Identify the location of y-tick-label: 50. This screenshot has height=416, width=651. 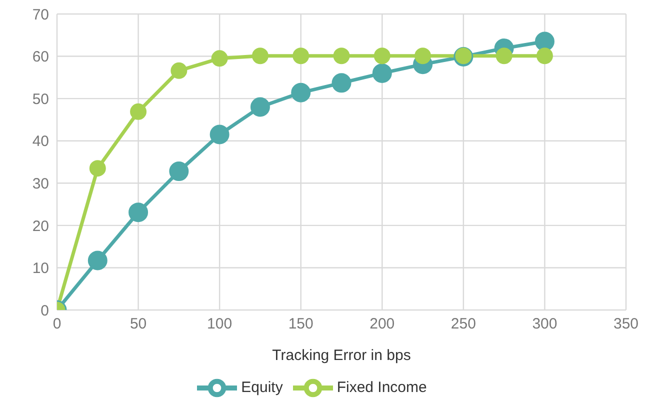
(40, 99).